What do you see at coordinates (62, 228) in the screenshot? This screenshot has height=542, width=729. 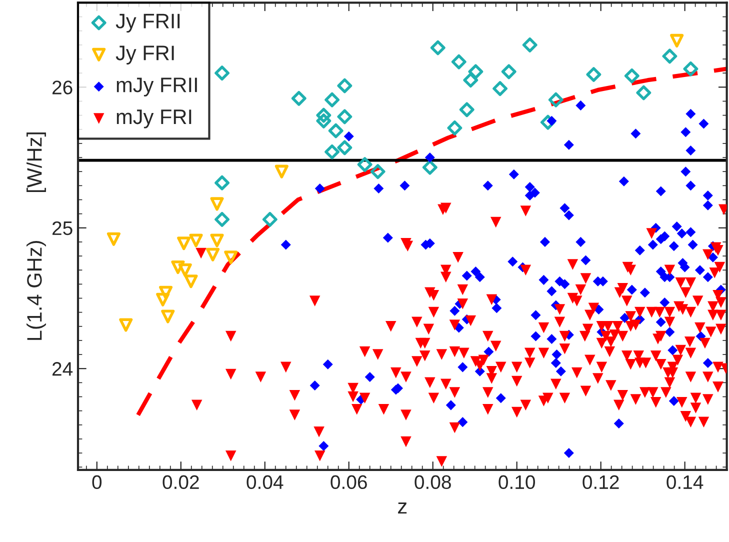 I see `y-tick-label: 25` at bounding box center [62, 228].